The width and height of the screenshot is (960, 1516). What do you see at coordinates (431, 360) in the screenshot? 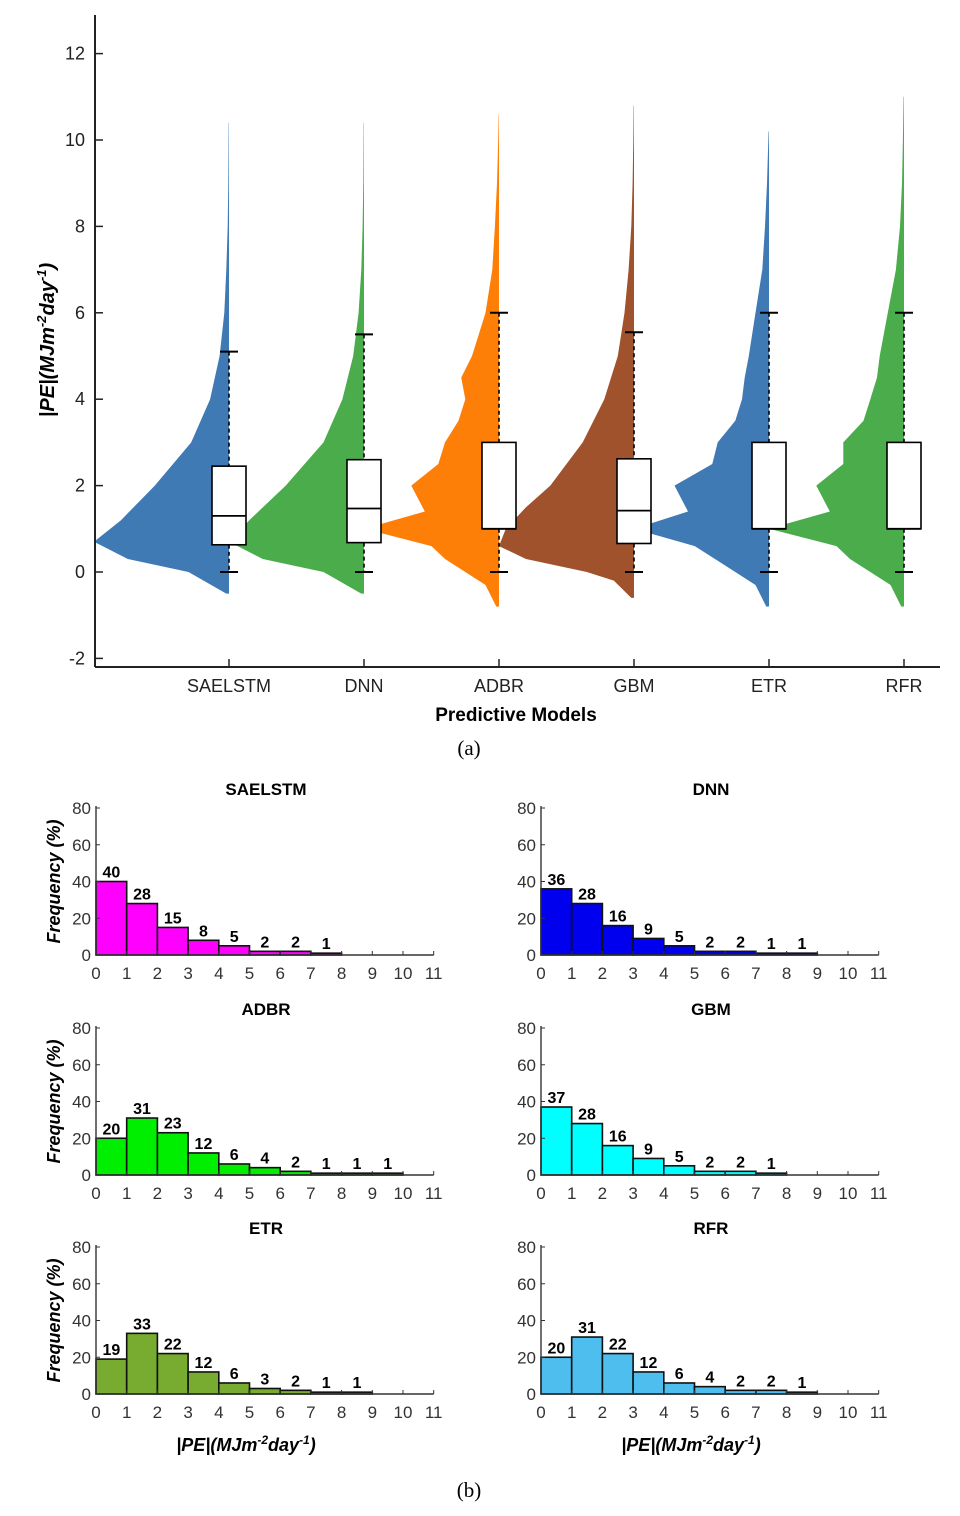
I see `violin-adbr` at bounding box center [431, 360].